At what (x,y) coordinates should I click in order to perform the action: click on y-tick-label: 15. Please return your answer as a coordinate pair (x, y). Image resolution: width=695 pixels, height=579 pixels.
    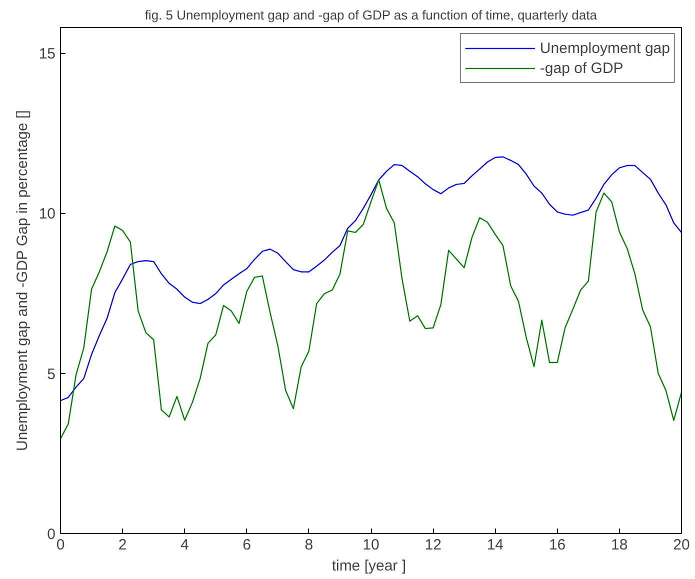
    Looking at the image, I should click on (47, 54).